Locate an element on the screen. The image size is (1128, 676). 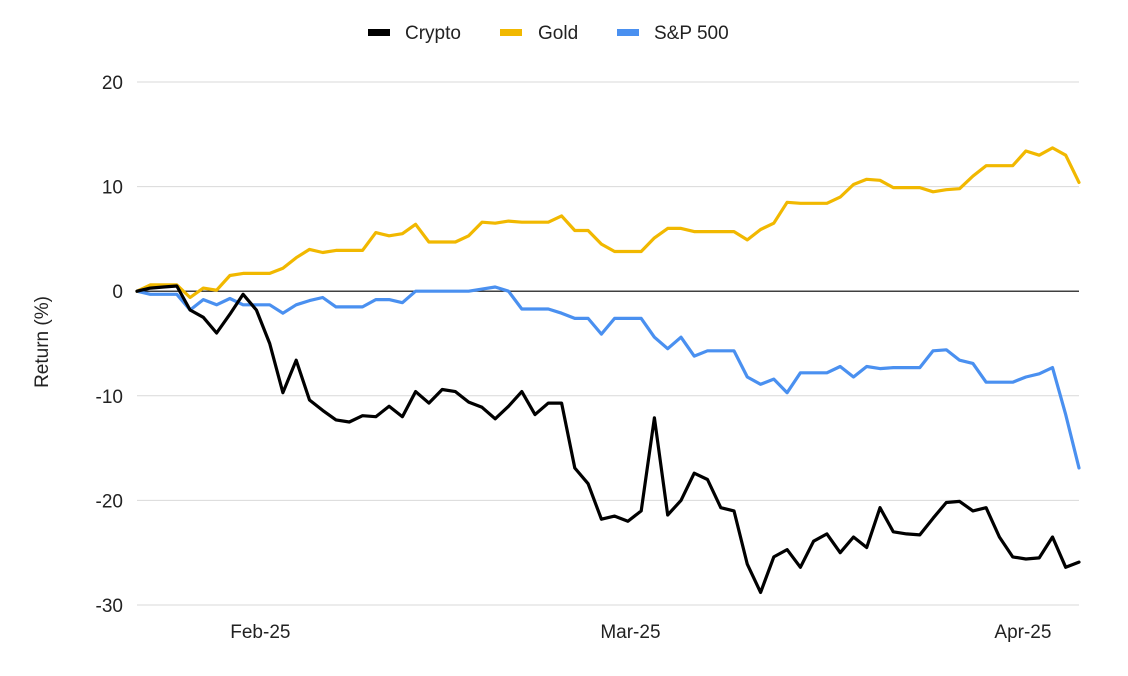
legend-swatch-gold is located at coordinates (511, 32).